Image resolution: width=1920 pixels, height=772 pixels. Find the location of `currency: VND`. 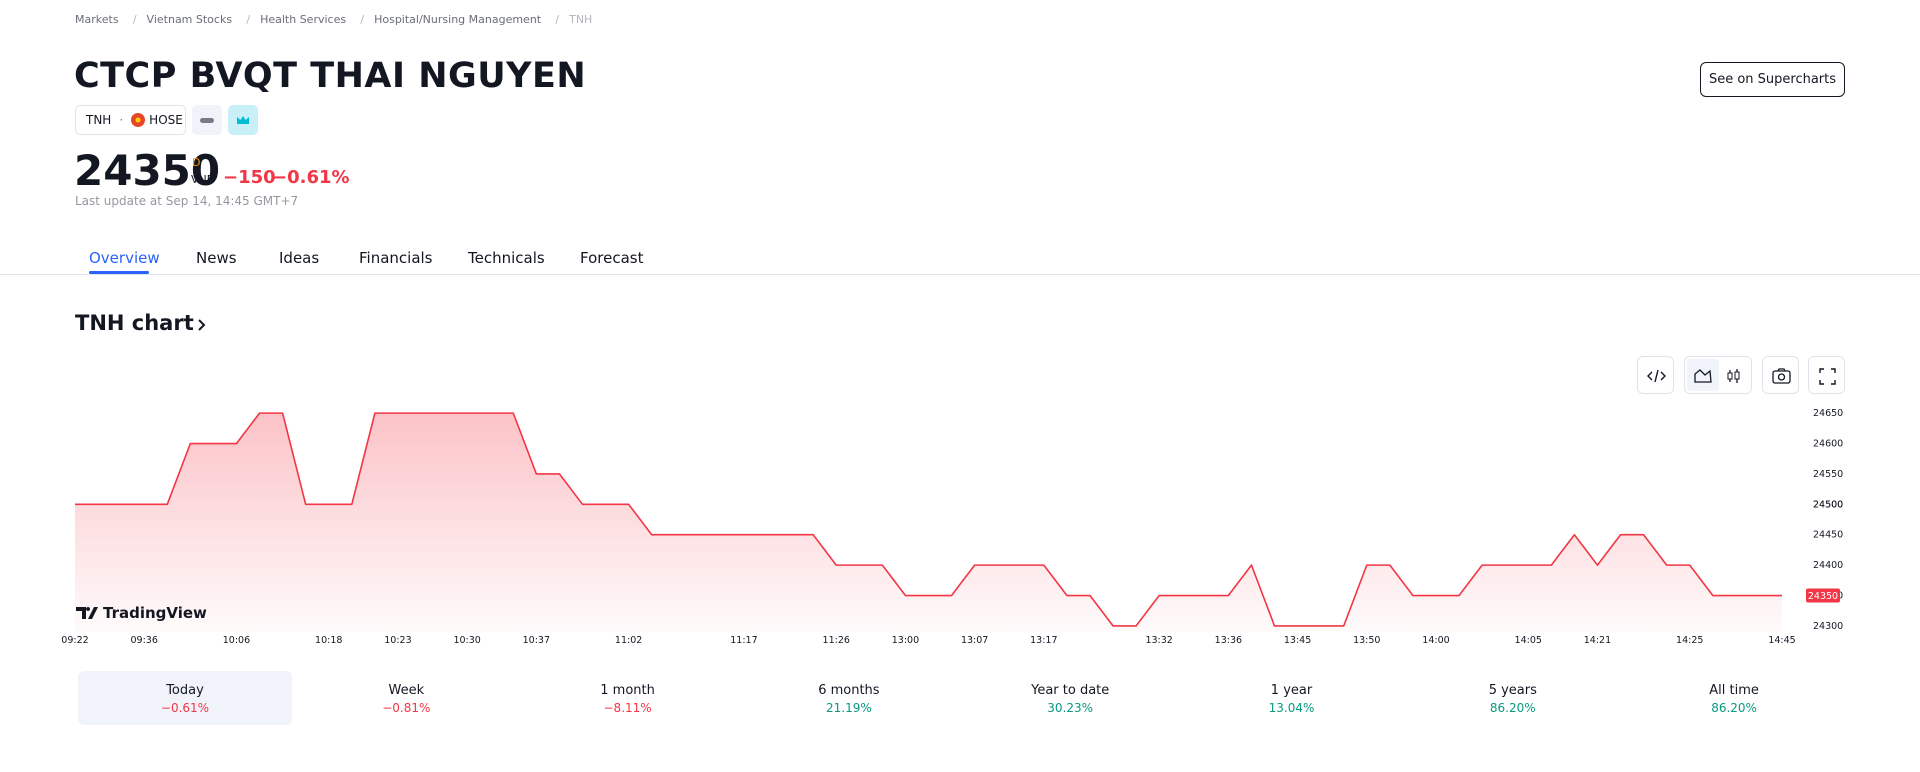

currency: VND is located at coordinates (203, 179).